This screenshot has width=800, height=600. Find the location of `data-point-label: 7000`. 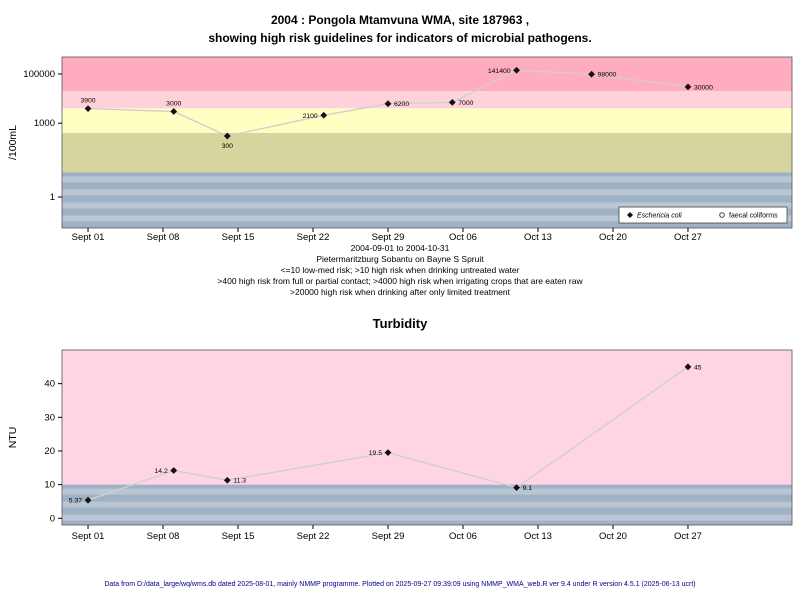

data-point-label: 7000 is located at coordinates (465, 103).